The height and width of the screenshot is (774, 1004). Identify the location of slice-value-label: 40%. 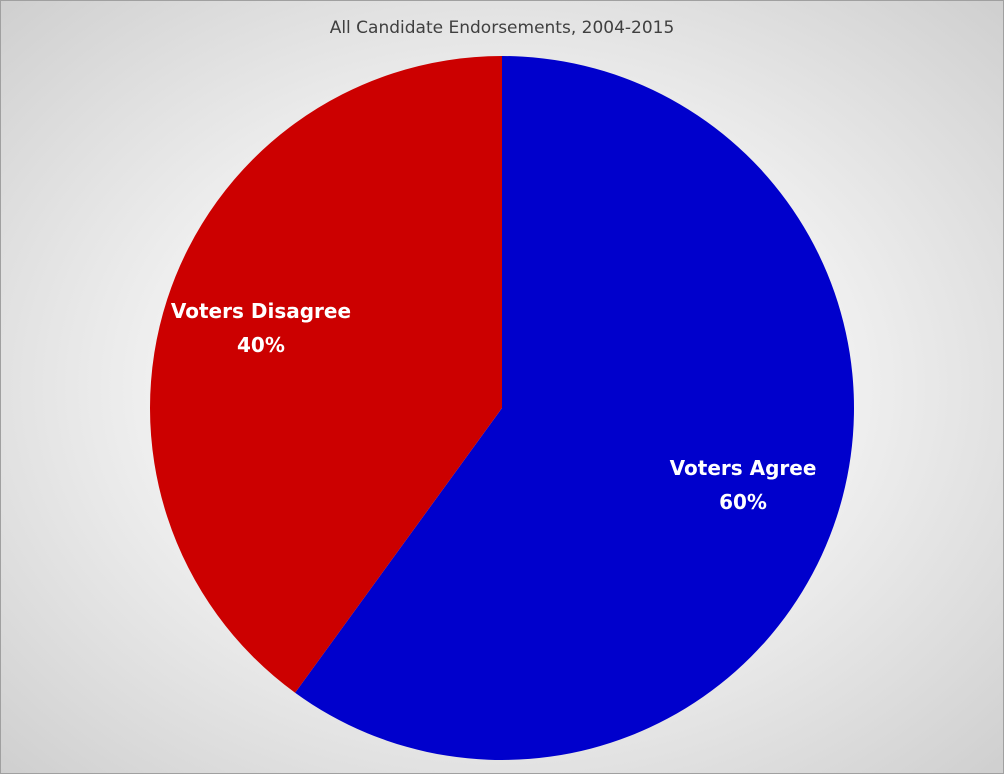
(261, 345).